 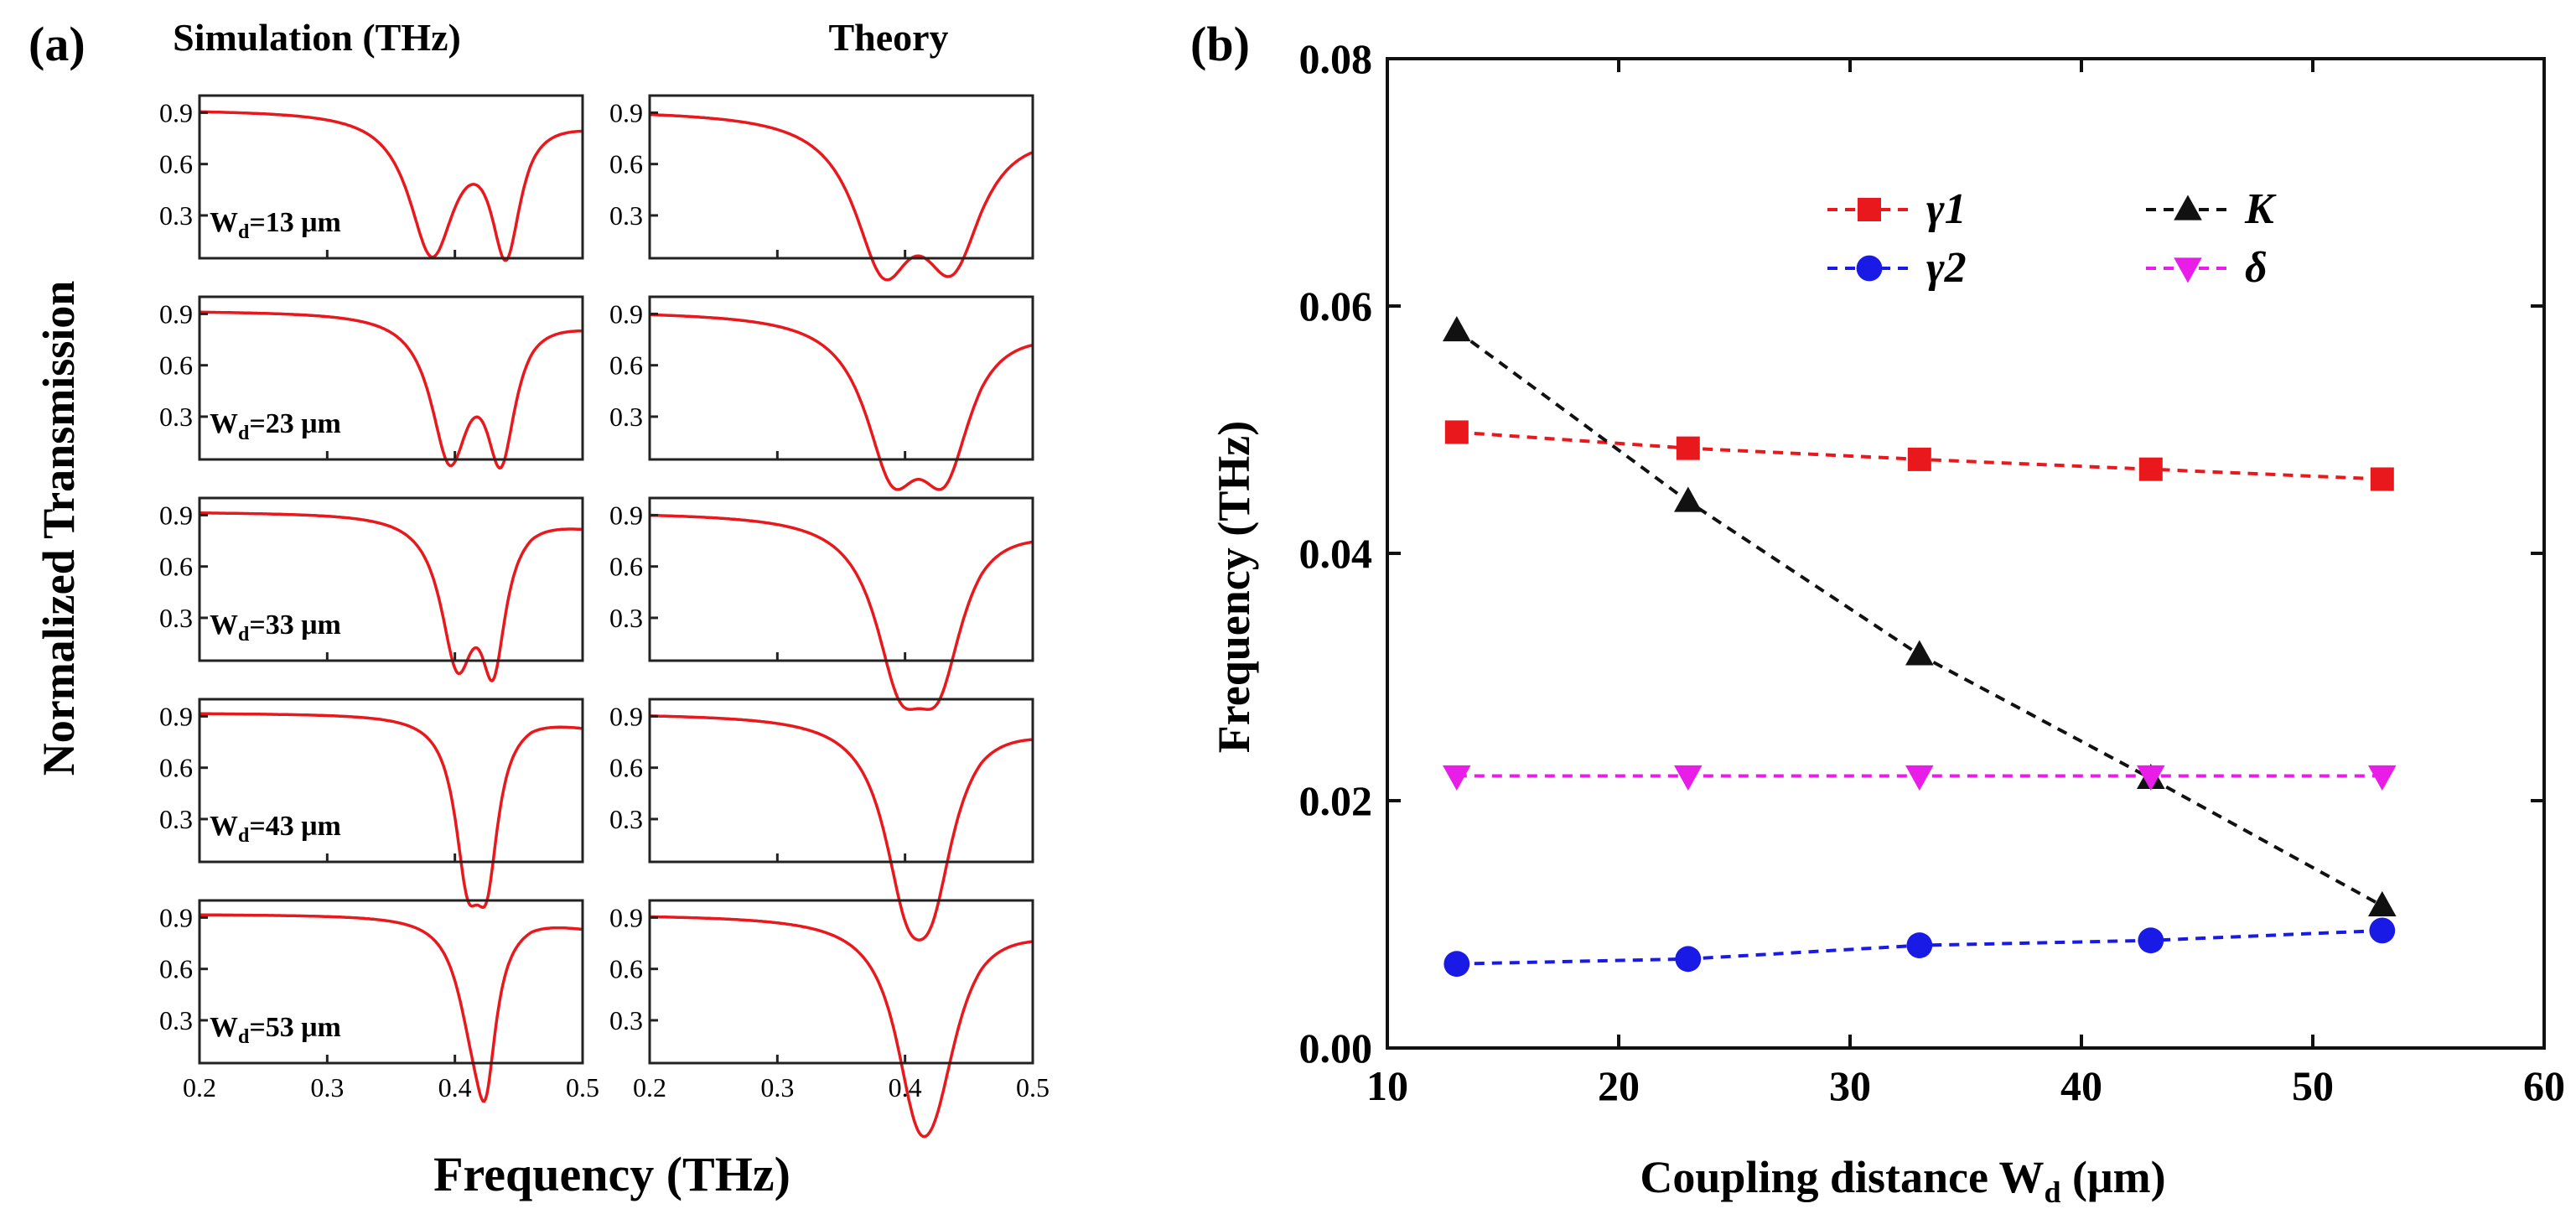 I want to click on panel-b-x-axis-label: Coupling distance Wd (μm), so click(x=1903, y=1180).